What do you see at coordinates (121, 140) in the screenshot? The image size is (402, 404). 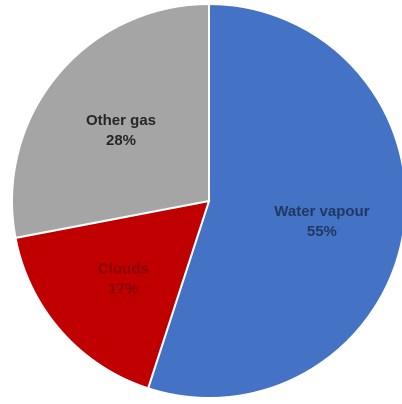 I see `slice-value-label: 28%` at bounding box center [121, 140].